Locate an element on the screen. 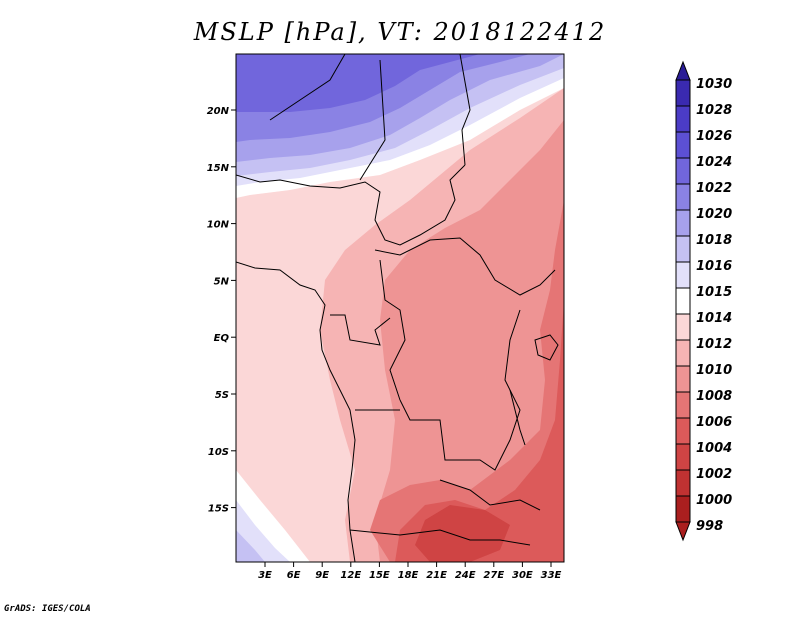  colorbar-label: 1020 is located at coordinates (714, 214).